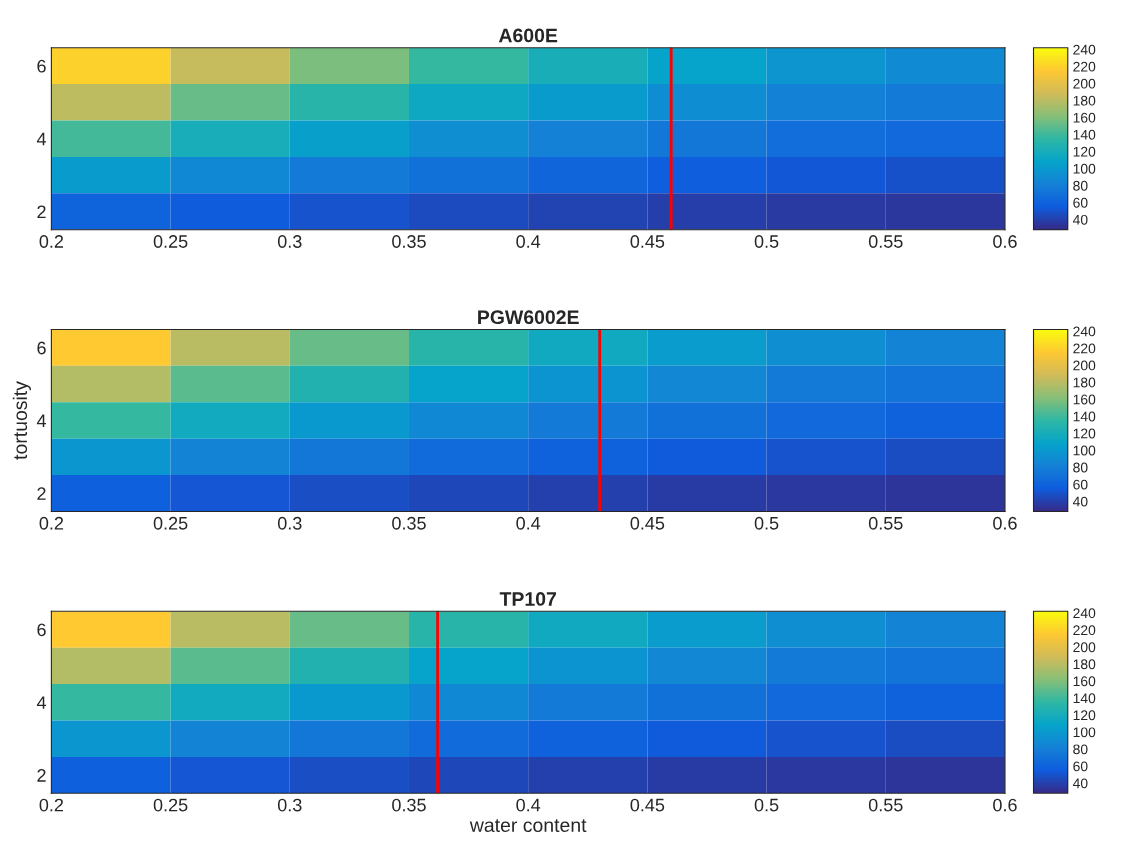 The height and width of the screenshot is (867, 1142). Describe the element at coordinates (528, 35) in the screenshot. I see `chart-title: A600E` at that location.